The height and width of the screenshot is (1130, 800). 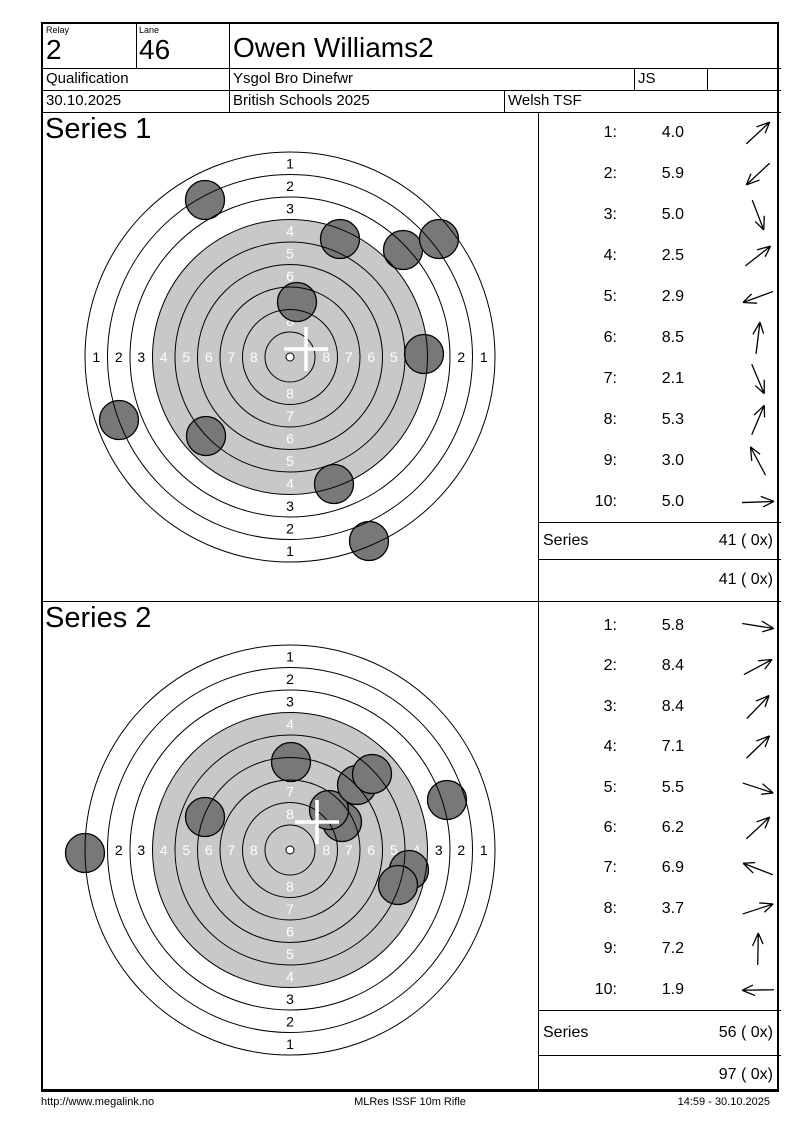 What do you see at coordinates (610, 378) in the screenshot?
I see `shot-number: 7:` at bounding box center [610, 378].